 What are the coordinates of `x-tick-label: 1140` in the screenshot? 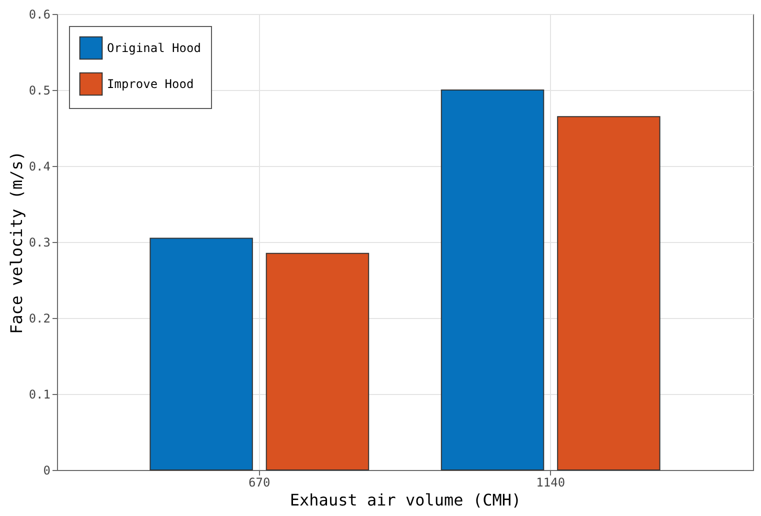 It's located at (551, 483).